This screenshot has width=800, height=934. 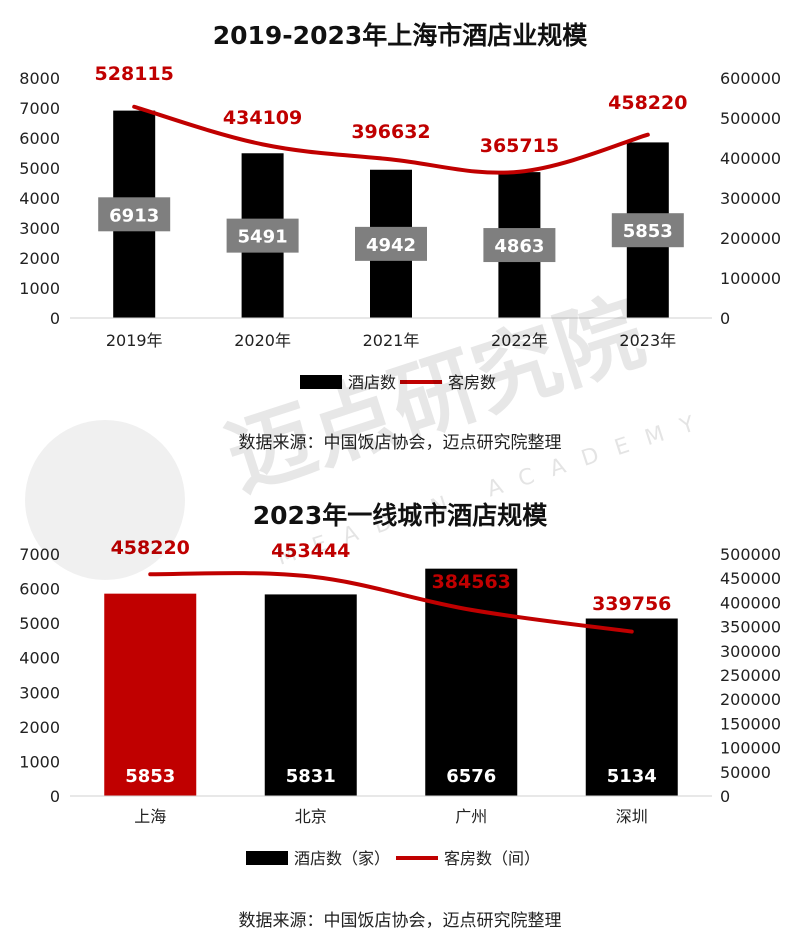 What do you see at coordinates (492, 858) in the screenshot?
I see `legend-line-label: 客房数（间）` at bounding box center [492, 858].